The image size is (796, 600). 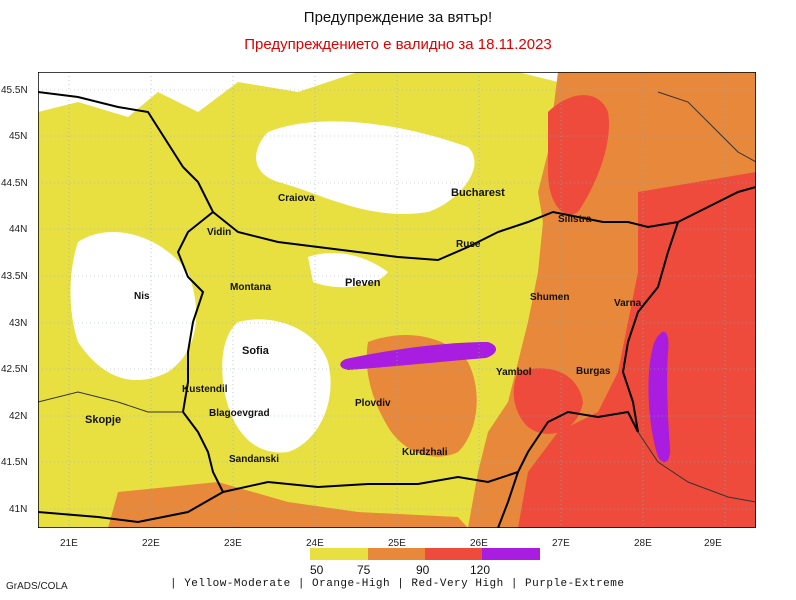 I want to click on lat-label: 44.5N, so click(x=14, y=183).